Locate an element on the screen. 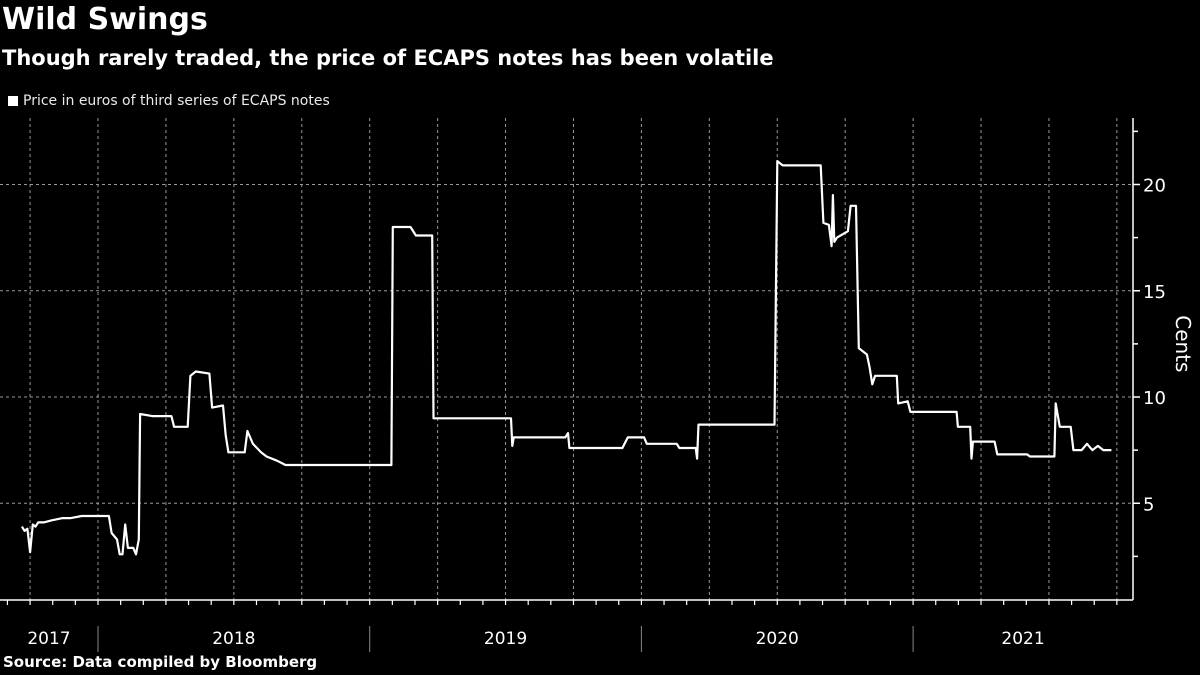 Image resolution: width=1200 pixels, height=675 pixels. x-year-label: 2019 is located at coordinates (505, 639).